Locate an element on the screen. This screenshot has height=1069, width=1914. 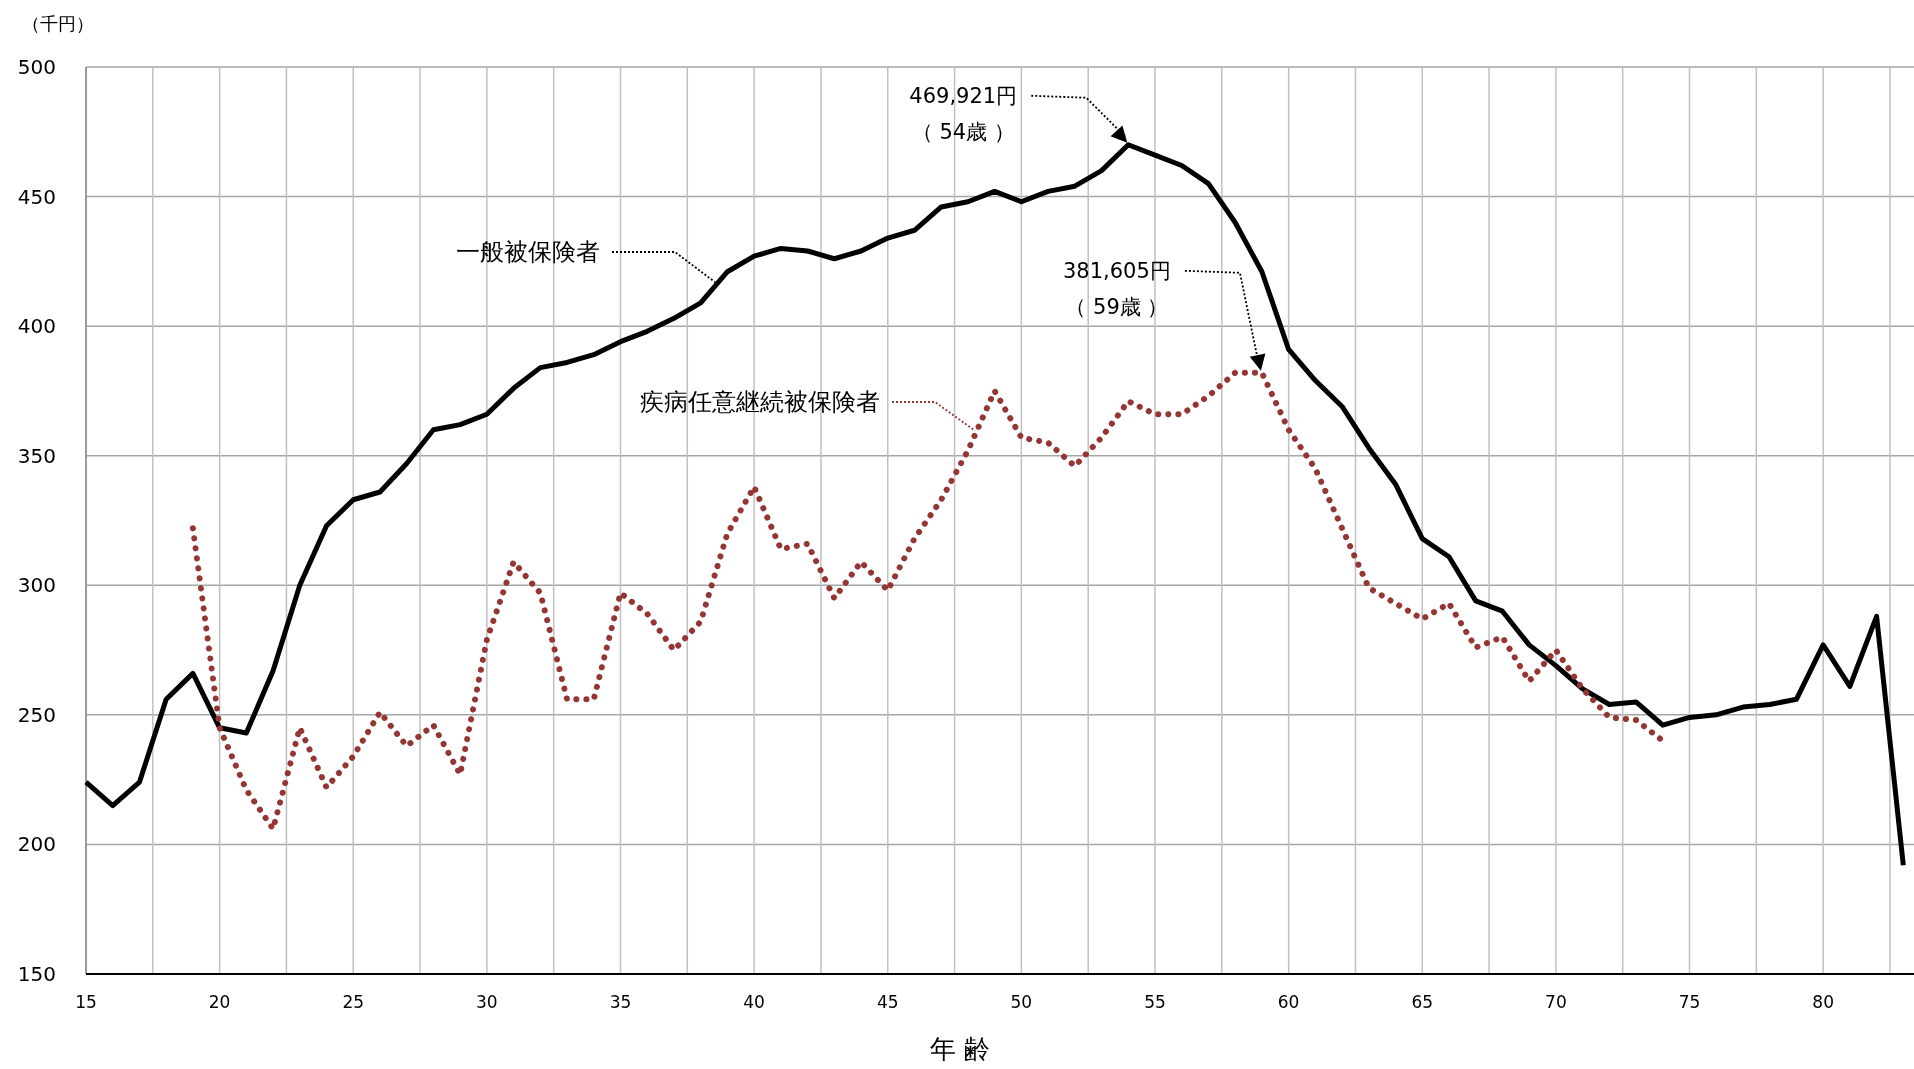
x-tick-label: 30 is located at coordinates (487, 1002).